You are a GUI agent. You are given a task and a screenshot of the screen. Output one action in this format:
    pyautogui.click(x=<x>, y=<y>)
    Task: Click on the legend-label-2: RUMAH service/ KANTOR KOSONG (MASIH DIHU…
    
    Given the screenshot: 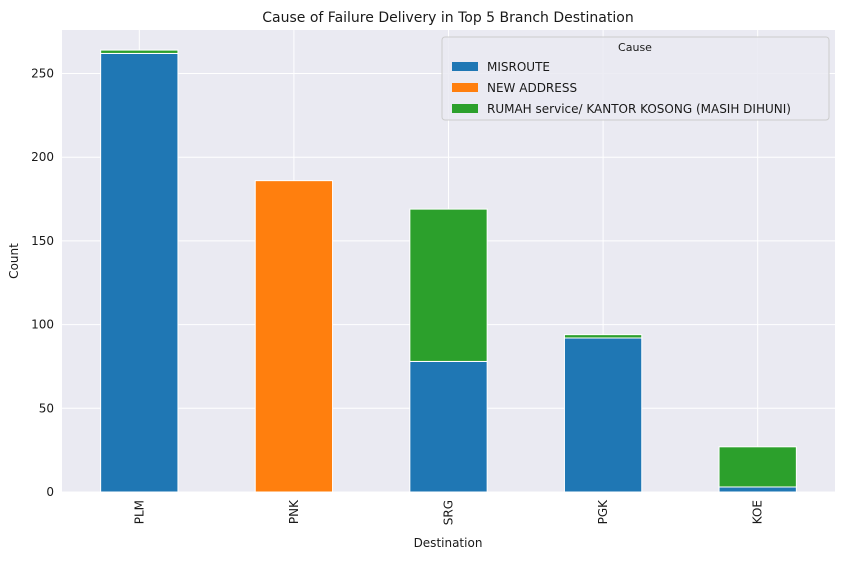 What is the action you would take?
    pyautogui.click(x=639, y=109)
    